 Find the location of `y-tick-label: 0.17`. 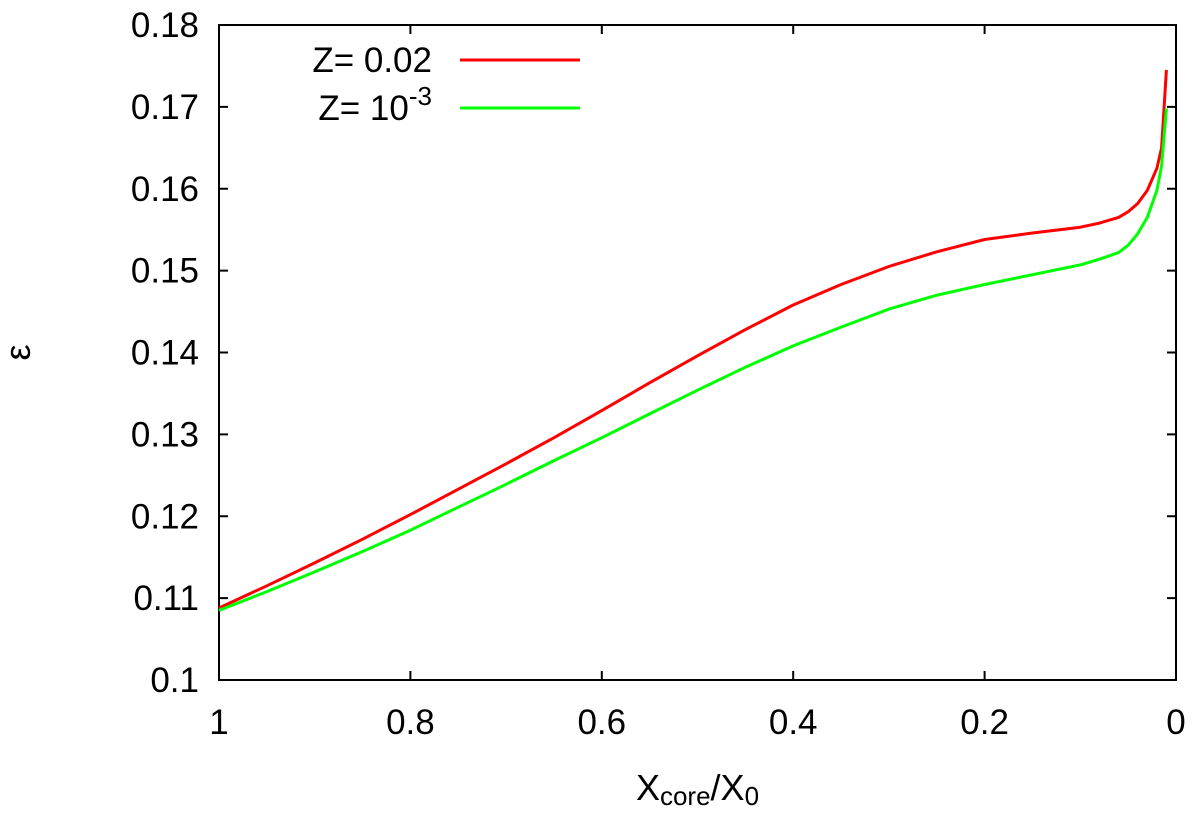

y-tick-label: 0.17 is located at coordinates (165, 107).